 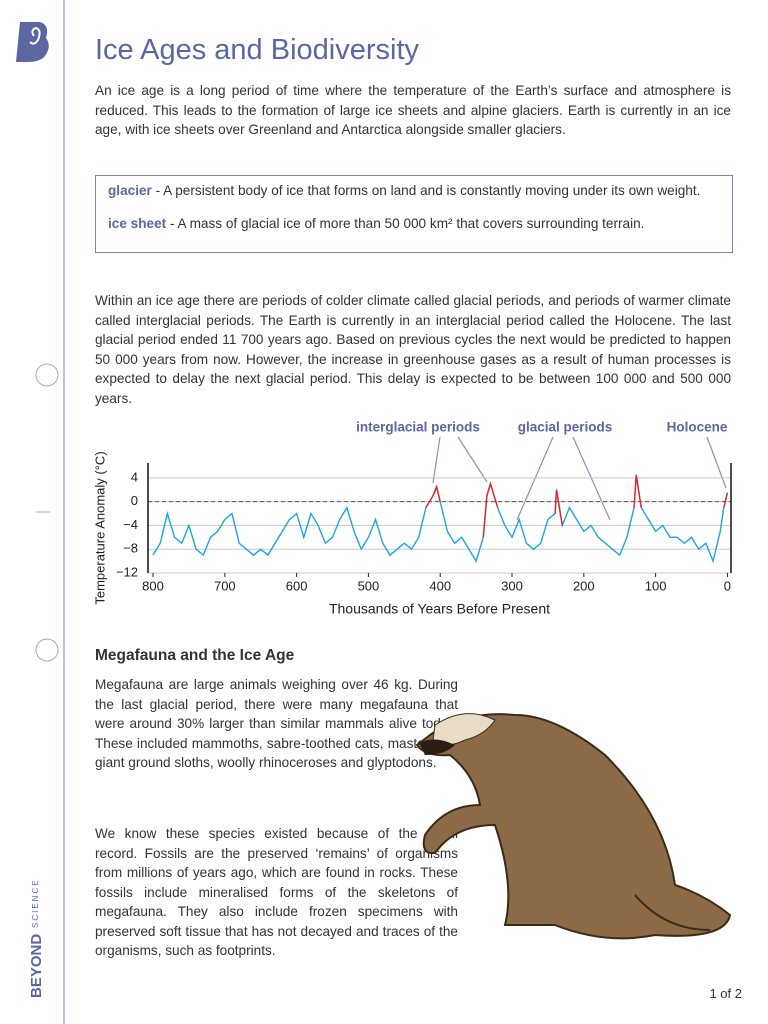 I want to click on x-axis-label: Thousands of Years Before Present, so click(x=439, y=609).